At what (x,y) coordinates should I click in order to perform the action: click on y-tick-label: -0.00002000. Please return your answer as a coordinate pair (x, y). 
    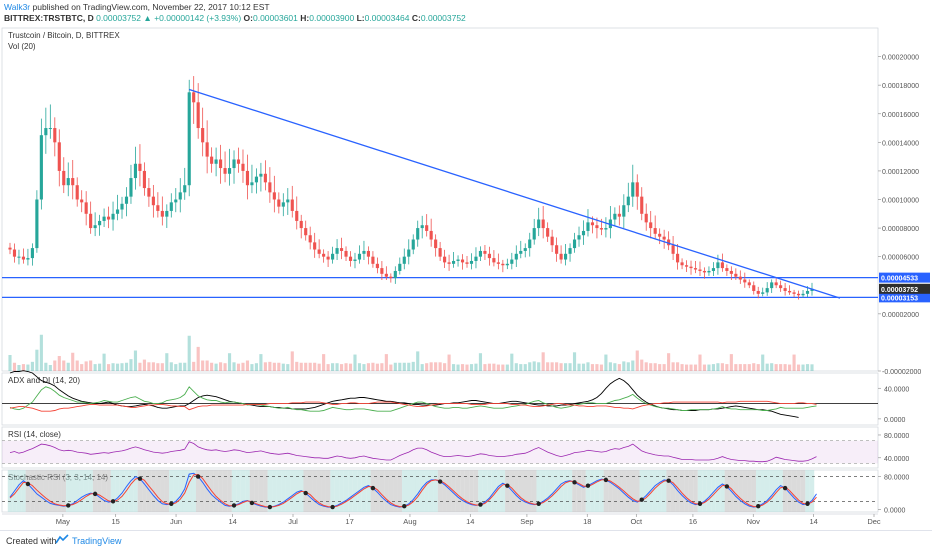
    Looking at the image, I should click on (901, 372).